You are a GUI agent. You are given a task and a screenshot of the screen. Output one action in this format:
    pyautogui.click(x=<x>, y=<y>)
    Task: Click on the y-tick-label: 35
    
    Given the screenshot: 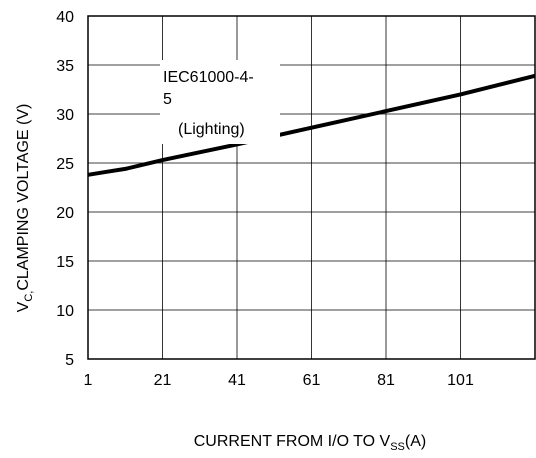 What is the action you would take?
    pyautogui.click(x=65, y=66)
    